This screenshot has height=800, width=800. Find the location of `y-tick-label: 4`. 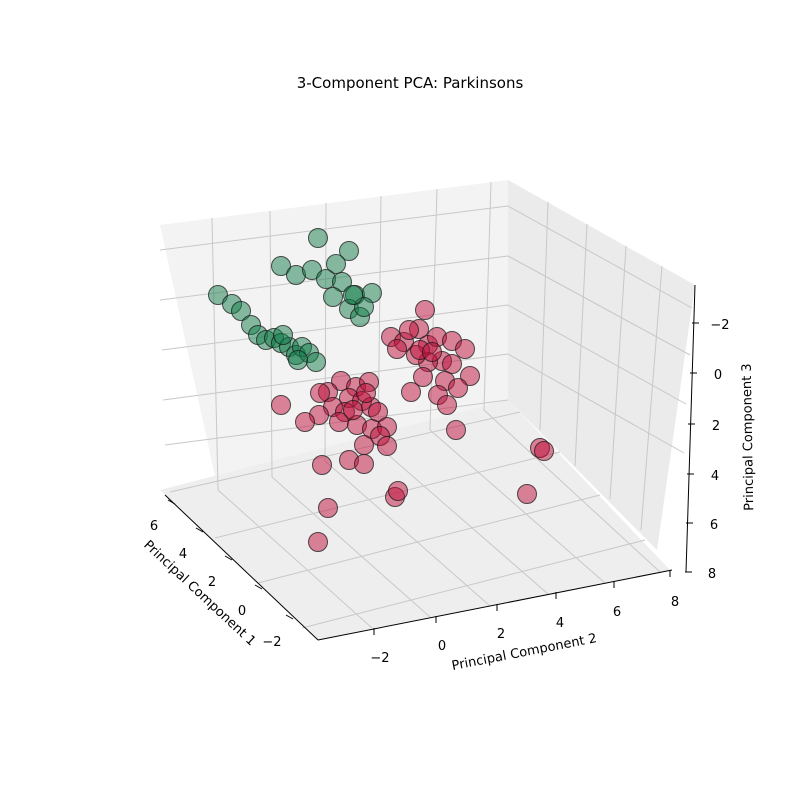

y-tick-label: 4 is located at coordinates (560, 623).